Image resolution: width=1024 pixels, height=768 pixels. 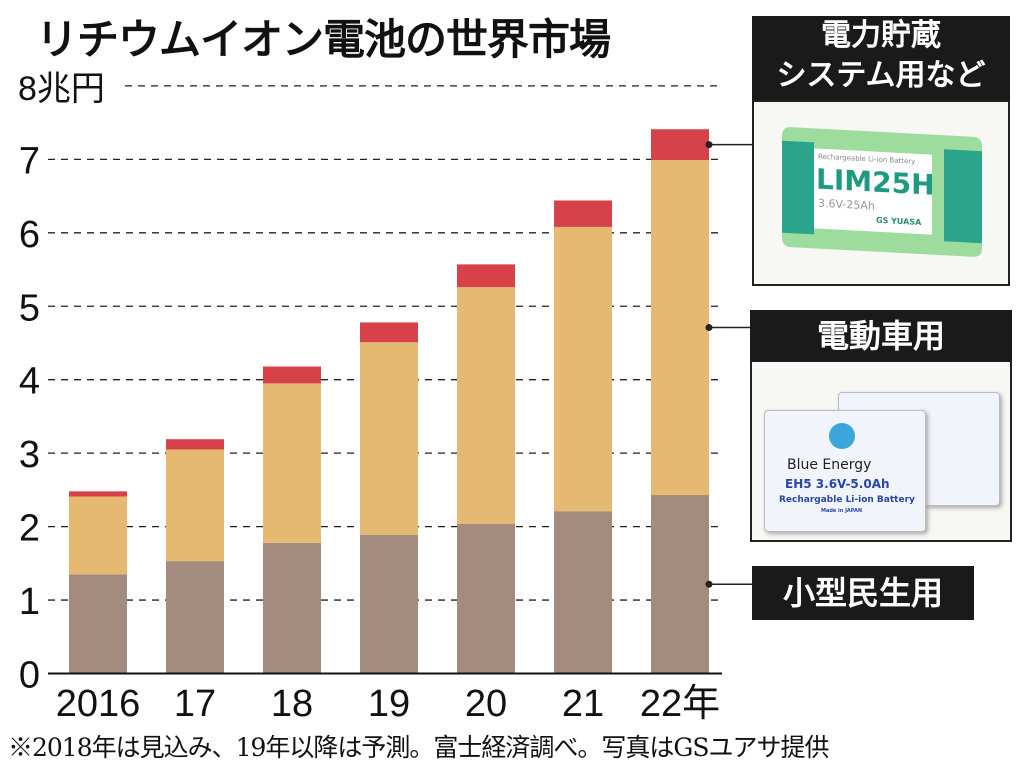 What do you see at coordinates (29, 455) in the screenshot?
I see `y-tick-label: 3` at bounding box center [29, 455].